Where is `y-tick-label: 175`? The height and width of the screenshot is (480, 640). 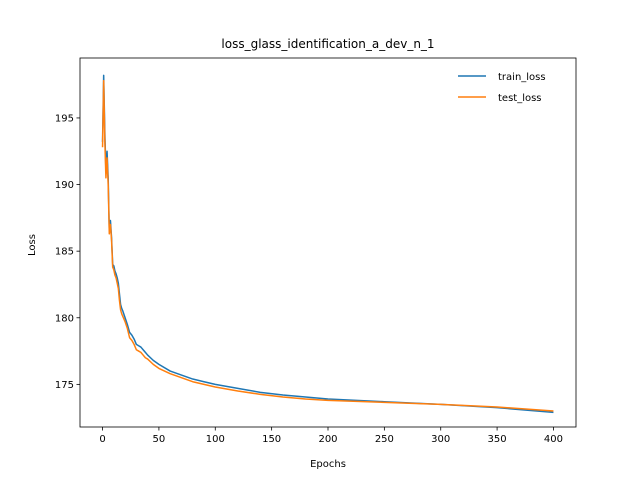
y-tick-label: 175 is located at coordinates (64, 385).